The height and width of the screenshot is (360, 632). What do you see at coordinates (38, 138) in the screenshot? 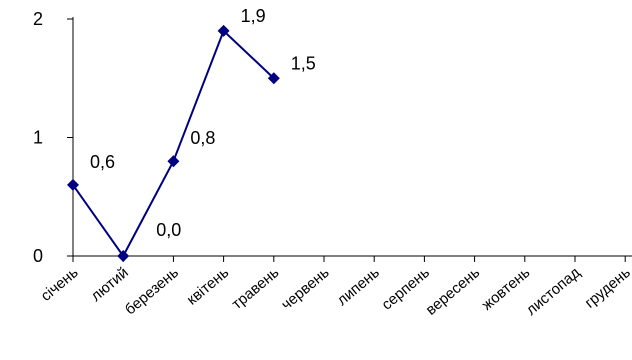
I see `y-tick-label: 1` at bounding box center [38, 138].